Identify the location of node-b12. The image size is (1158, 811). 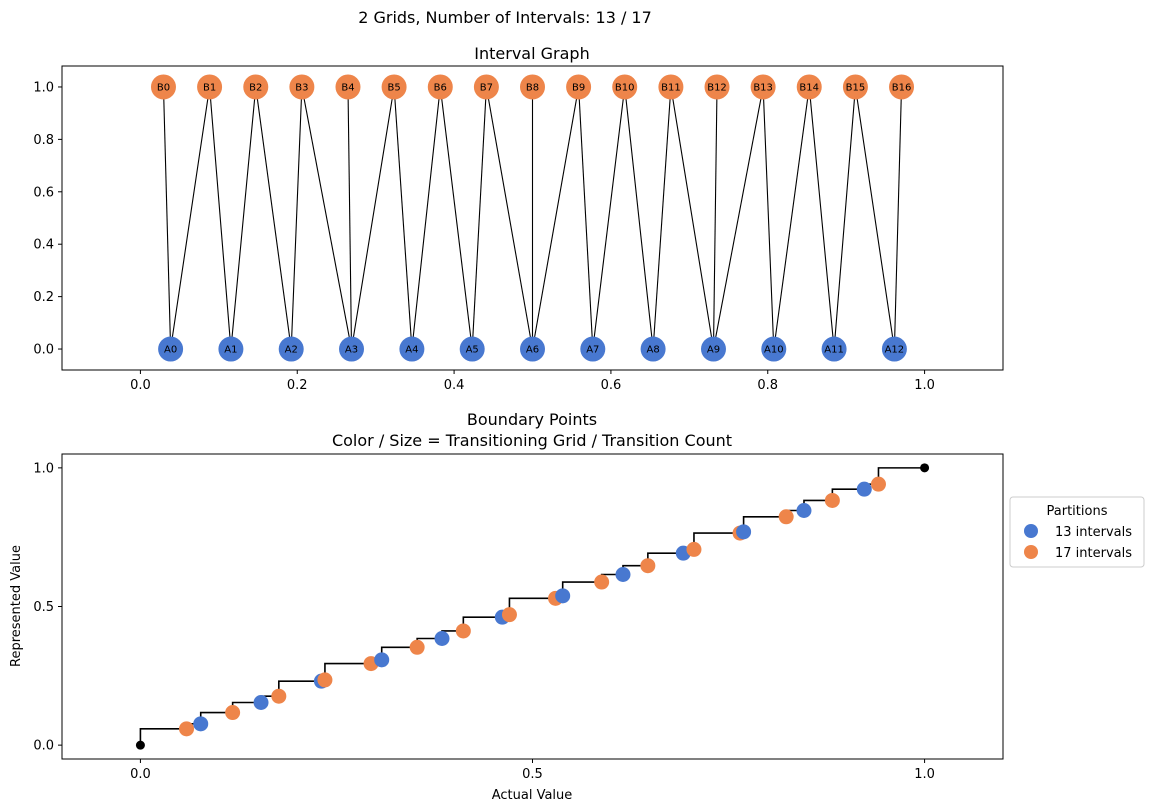
(717, 87).